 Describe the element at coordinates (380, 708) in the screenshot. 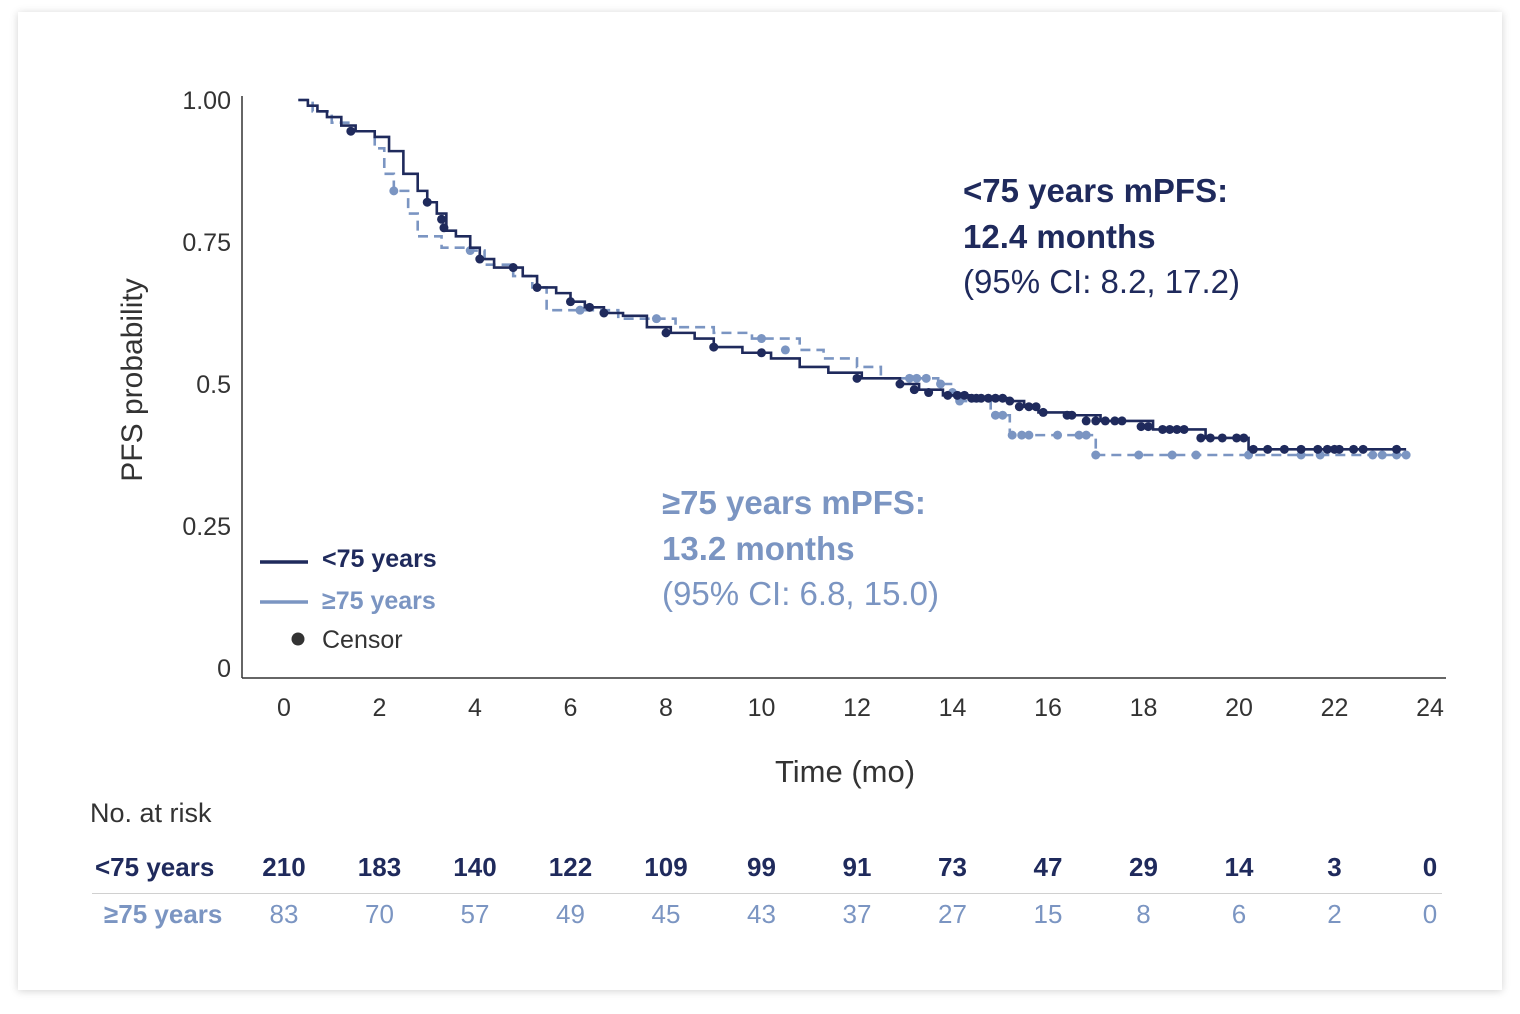

I see `x-tick-label: 2` at that location.